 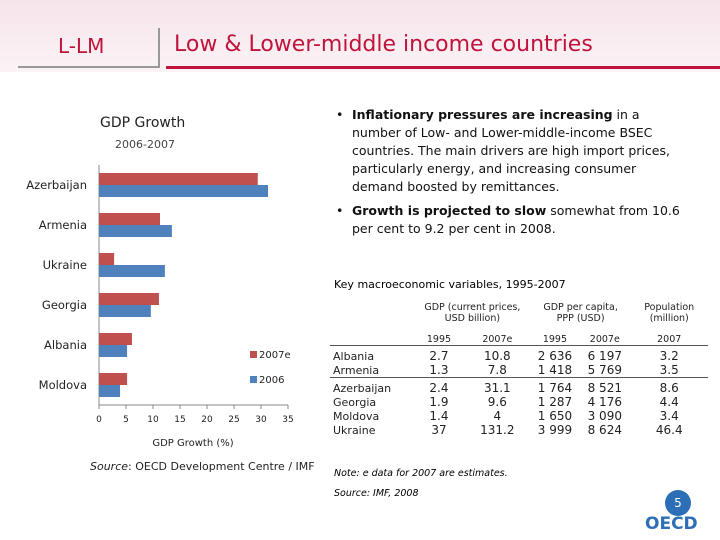 What do you see at coordinates (145, 144) in the screenshot?
I see `chart-subtitle: 2006-2007` at bounding box center [145, 144].